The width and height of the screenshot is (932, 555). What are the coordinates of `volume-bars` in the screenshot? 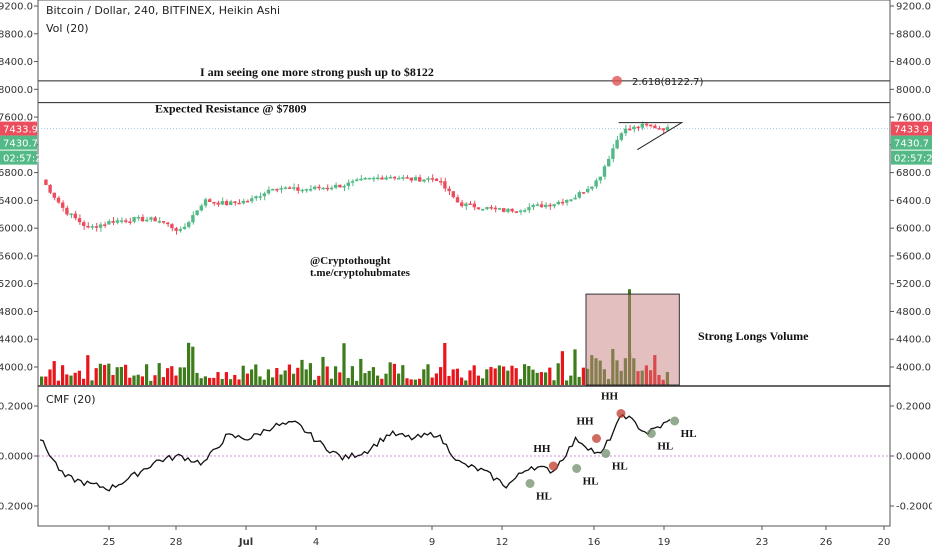 It's located at (354, 337).